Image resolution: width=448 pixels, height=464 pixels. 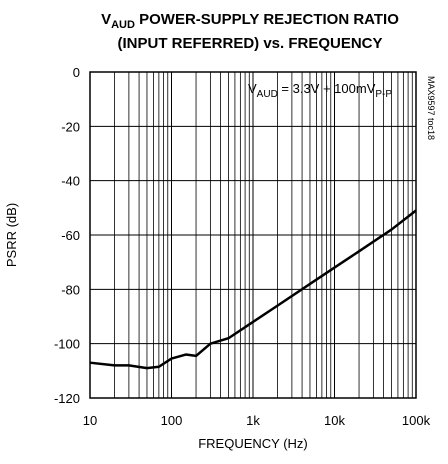 I want to click on text-part: = 3.3V + 100mV, so click(x=327, y=88).